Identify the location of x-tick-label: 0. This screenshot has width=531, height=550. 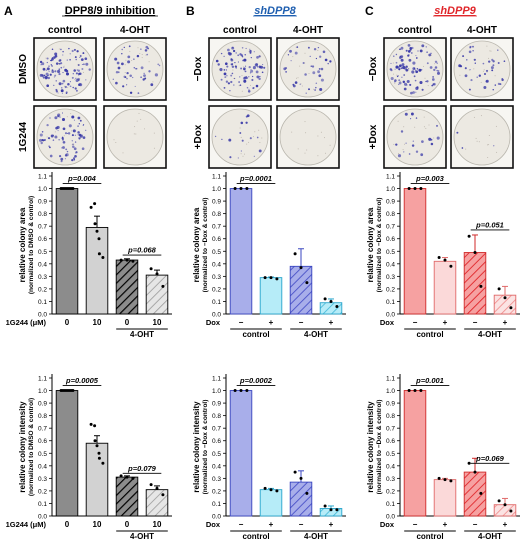
(67, 524).